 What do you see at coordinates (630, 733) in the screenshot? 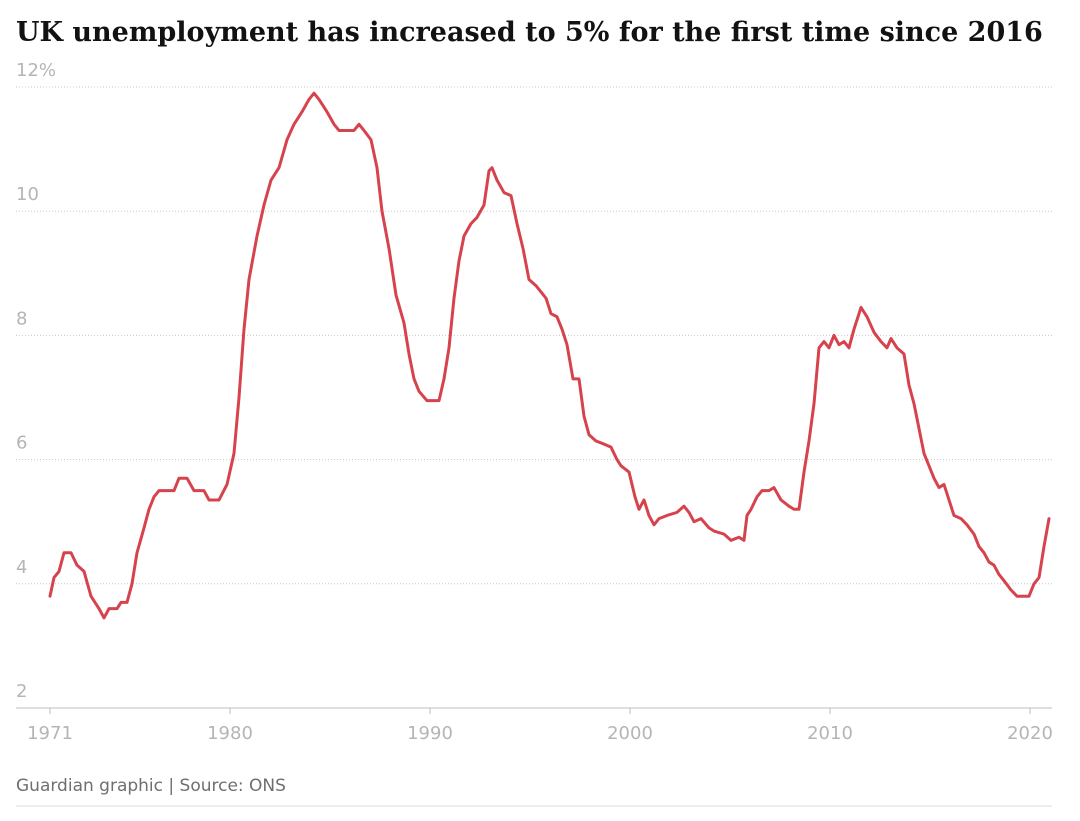
I see `x-tick-label: 2000` at bounding box center [630, 733].